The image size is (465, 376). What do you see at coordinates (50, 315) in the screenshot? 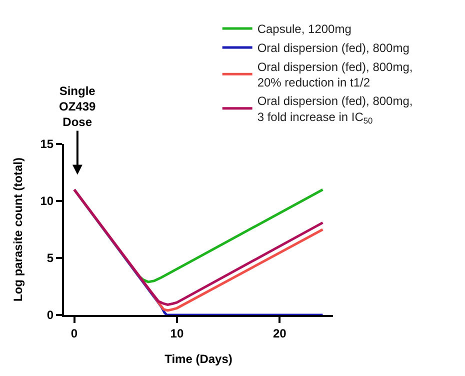
I see `y-tick-label: 0` at bounding box center [50, 315].